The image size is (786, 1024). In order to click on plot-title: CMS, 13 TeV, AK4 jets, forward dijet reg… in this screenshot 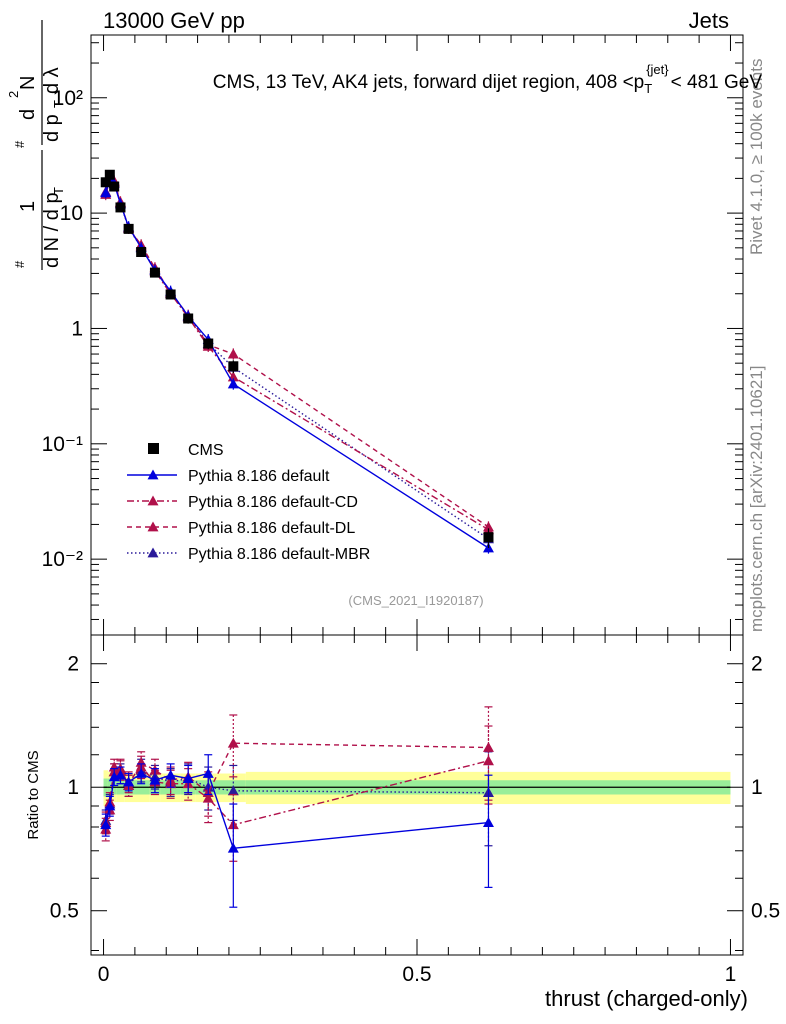, I will do `click(488, 79)`.